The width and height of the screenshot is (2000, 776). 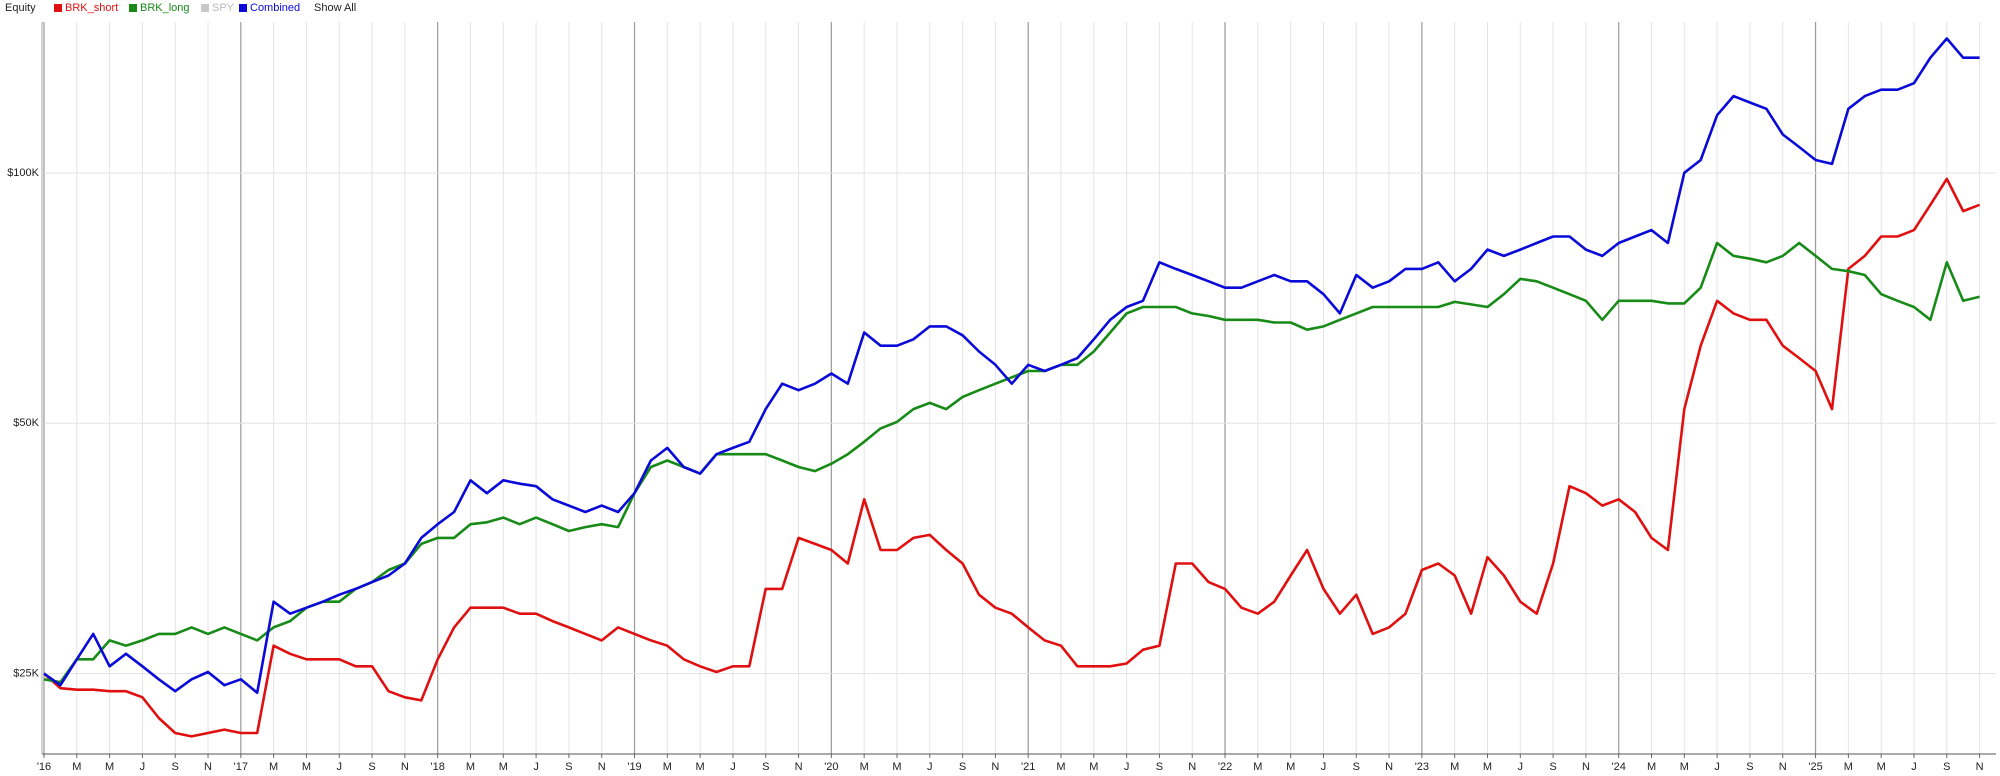 What do you see at coordinates (634, 767) in the screenshot?
I see `x-tick-label: '19` at bounding box center [634, 767].